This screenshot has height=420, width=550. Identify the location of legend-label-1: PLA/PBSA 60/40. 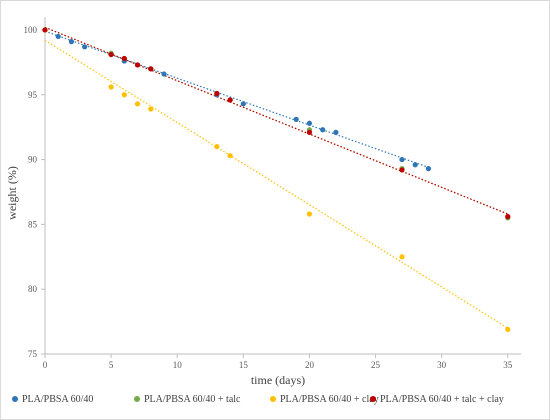
(57, 399).